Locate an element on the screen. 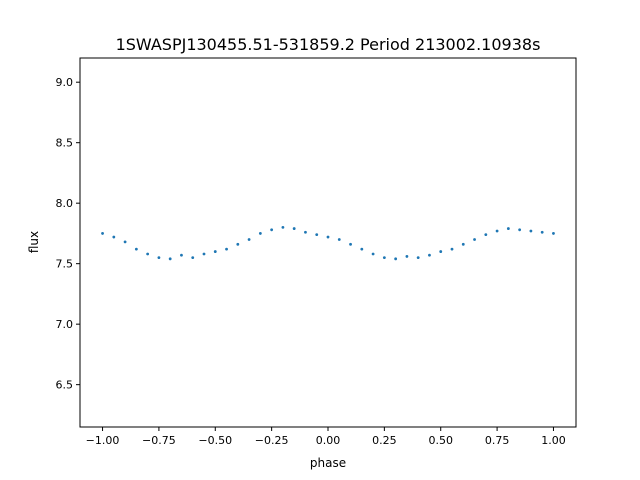 Image resolution: width=640 pixels, height=480 pixels. x-tick-label: 0.75 is located at coordinates (497, 440).